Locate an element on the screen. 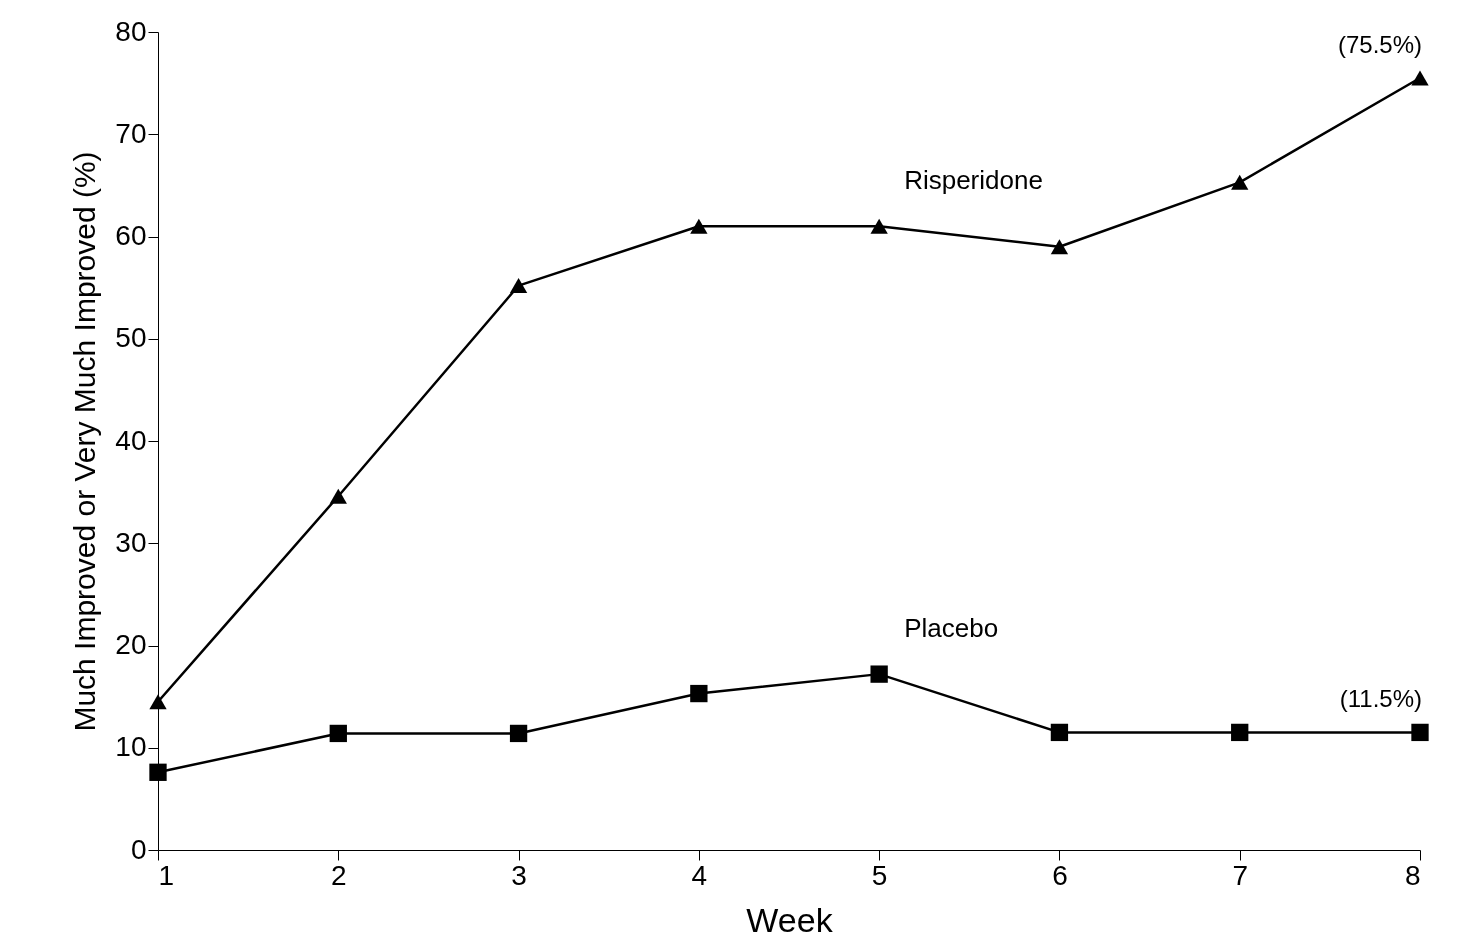  x-tick-label: 3 is located at coordinates (519, 875).